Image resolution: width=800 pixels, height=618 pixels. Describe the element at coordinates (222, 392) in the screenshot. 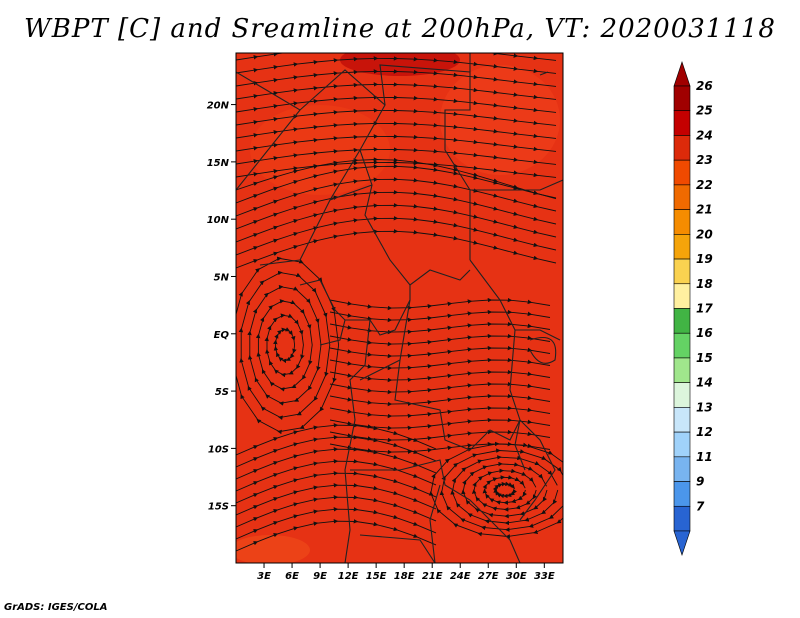

I see `lat-tick-label: 5S` at that location.